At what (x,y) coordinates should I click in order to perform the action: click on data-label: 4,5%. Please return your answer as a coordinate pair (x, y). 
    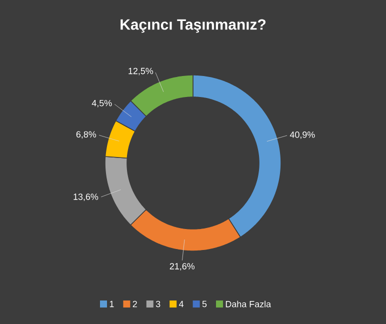
    Looking at the image, I should click on (102, 104).